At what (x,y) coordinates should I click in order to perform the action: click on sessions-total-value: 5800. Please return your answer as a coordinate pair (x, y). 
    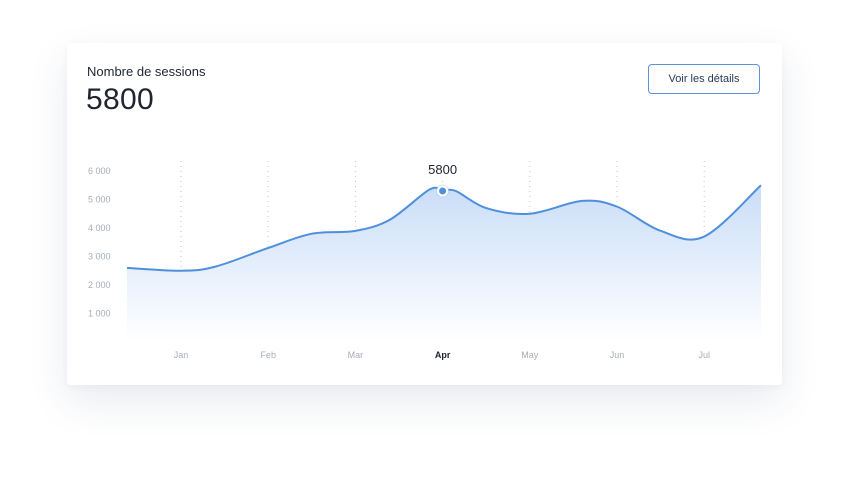
    Looking at the image, I should click on (120, 99).